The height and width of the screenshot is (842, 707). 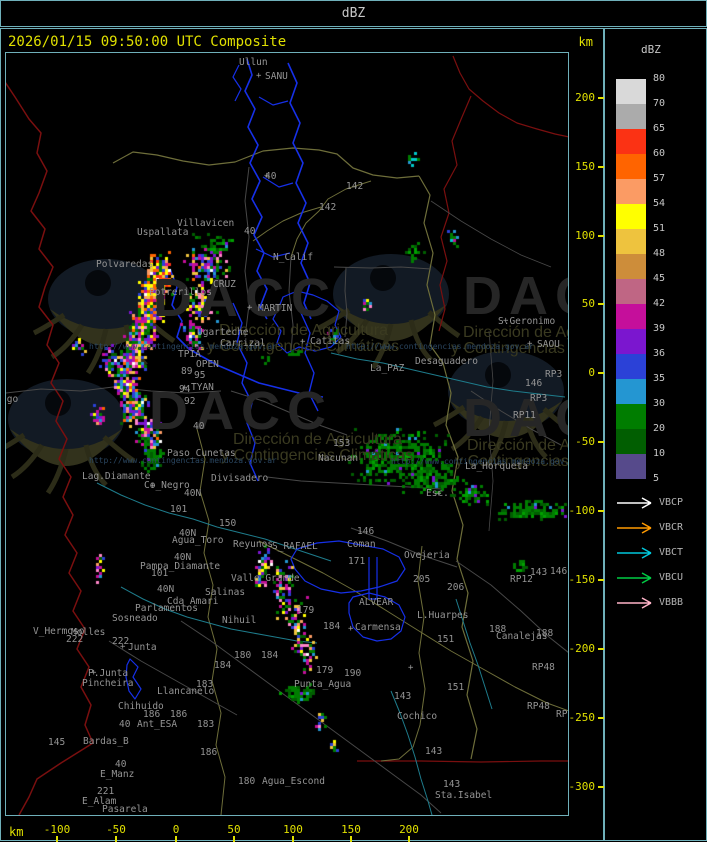 I want to click on scale-value-label: 70, so click(x=659, y=103).